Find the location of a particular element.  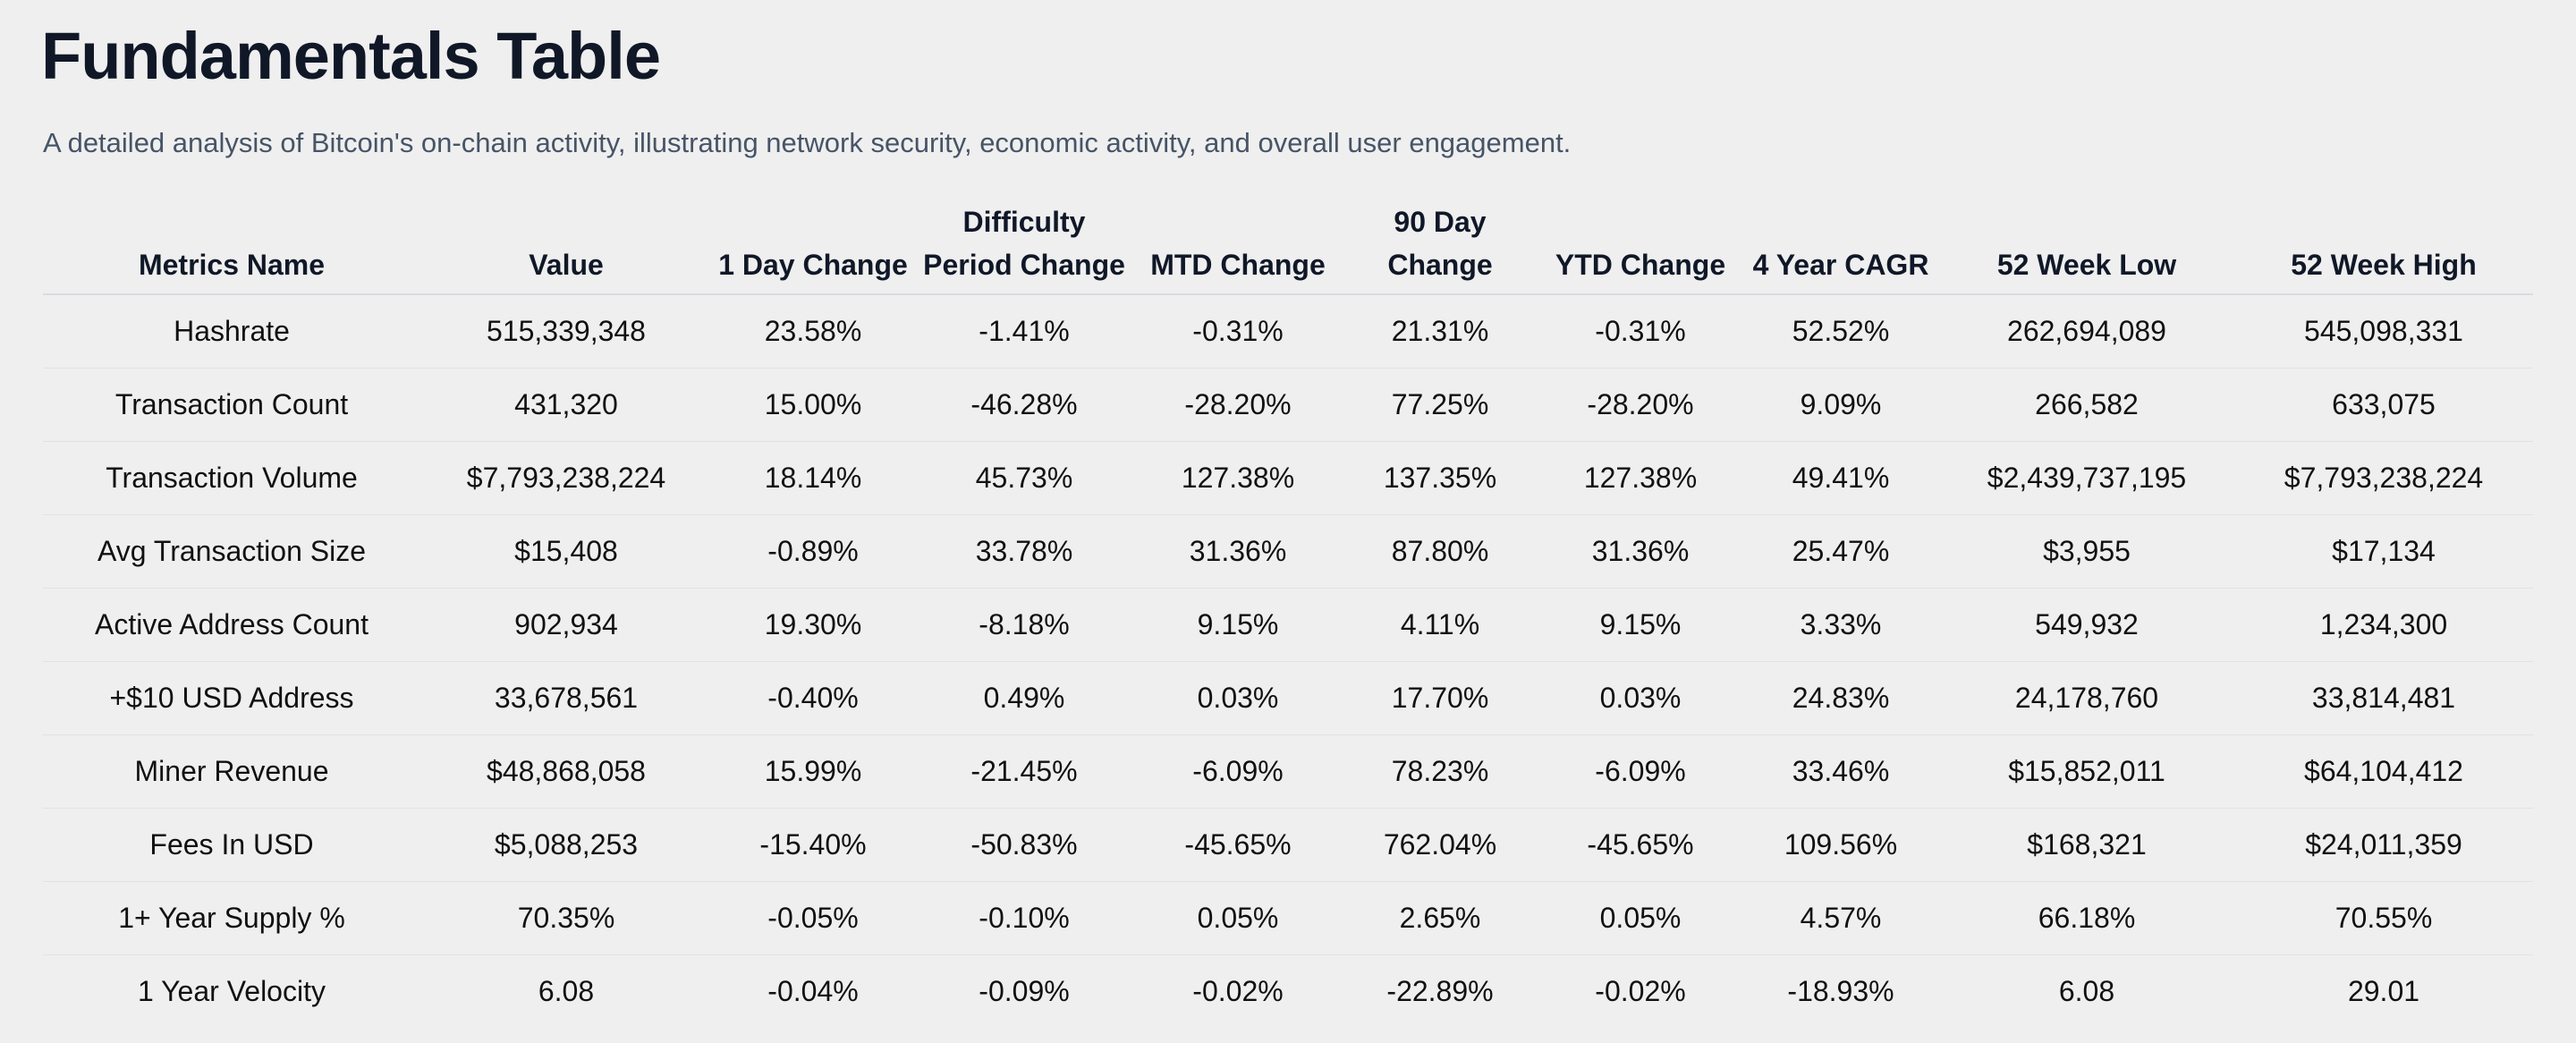

1-day-change-cell: 19.30% is located at coordinates (813, 625).